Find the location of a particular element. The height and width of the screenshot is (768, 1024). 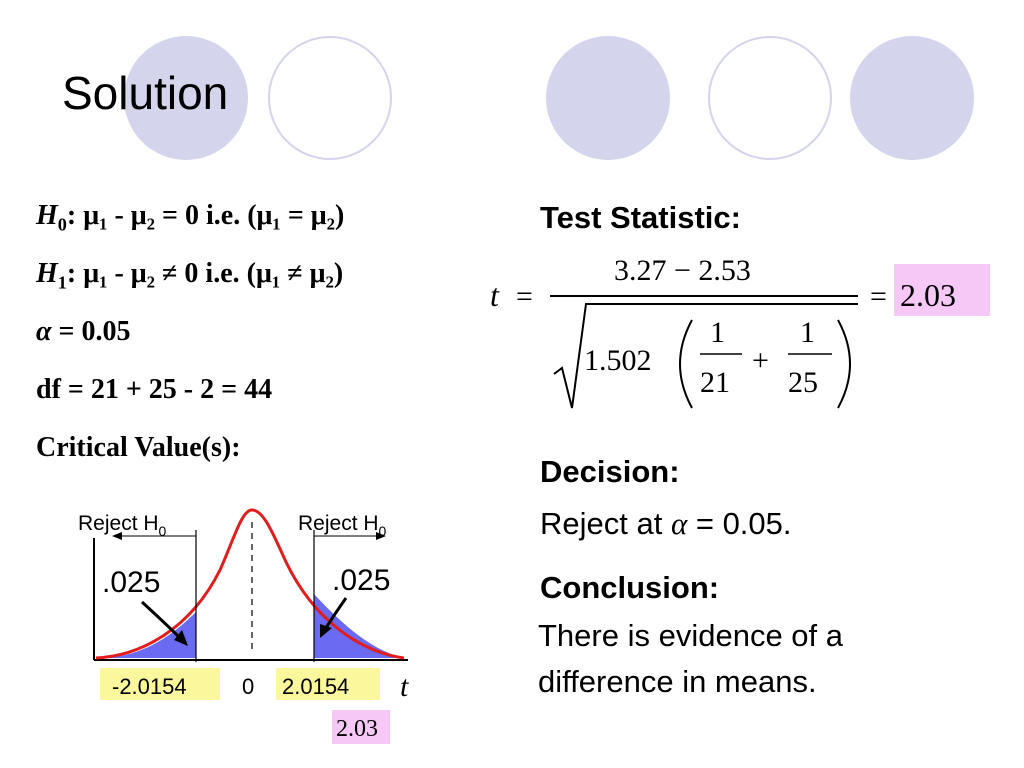

decision-text: Reject at α = 0.05. is located at coordinates (666, 524).